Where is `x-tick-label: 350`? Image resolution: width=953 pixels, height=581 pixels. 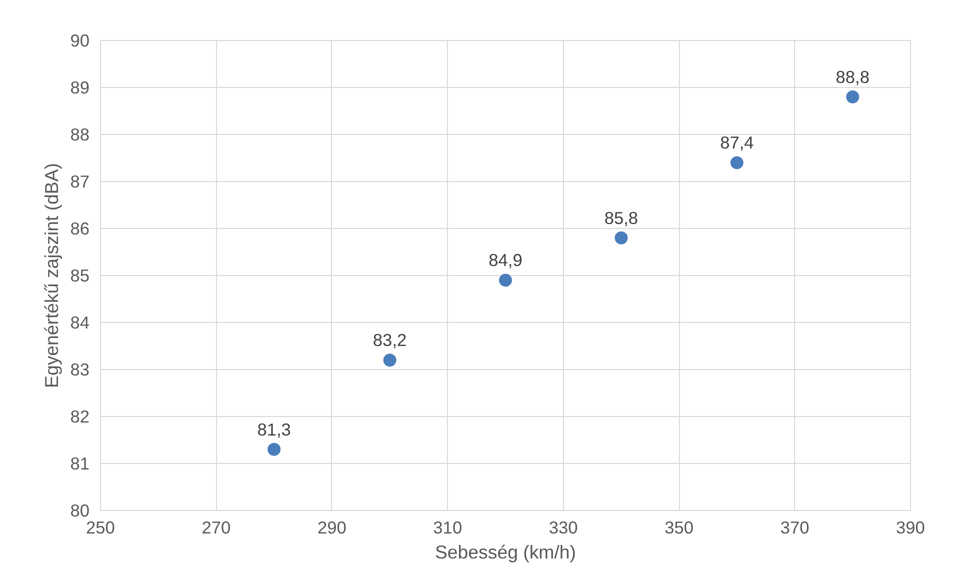 x-tick-label: 350 is located at coordinates (679, 528).